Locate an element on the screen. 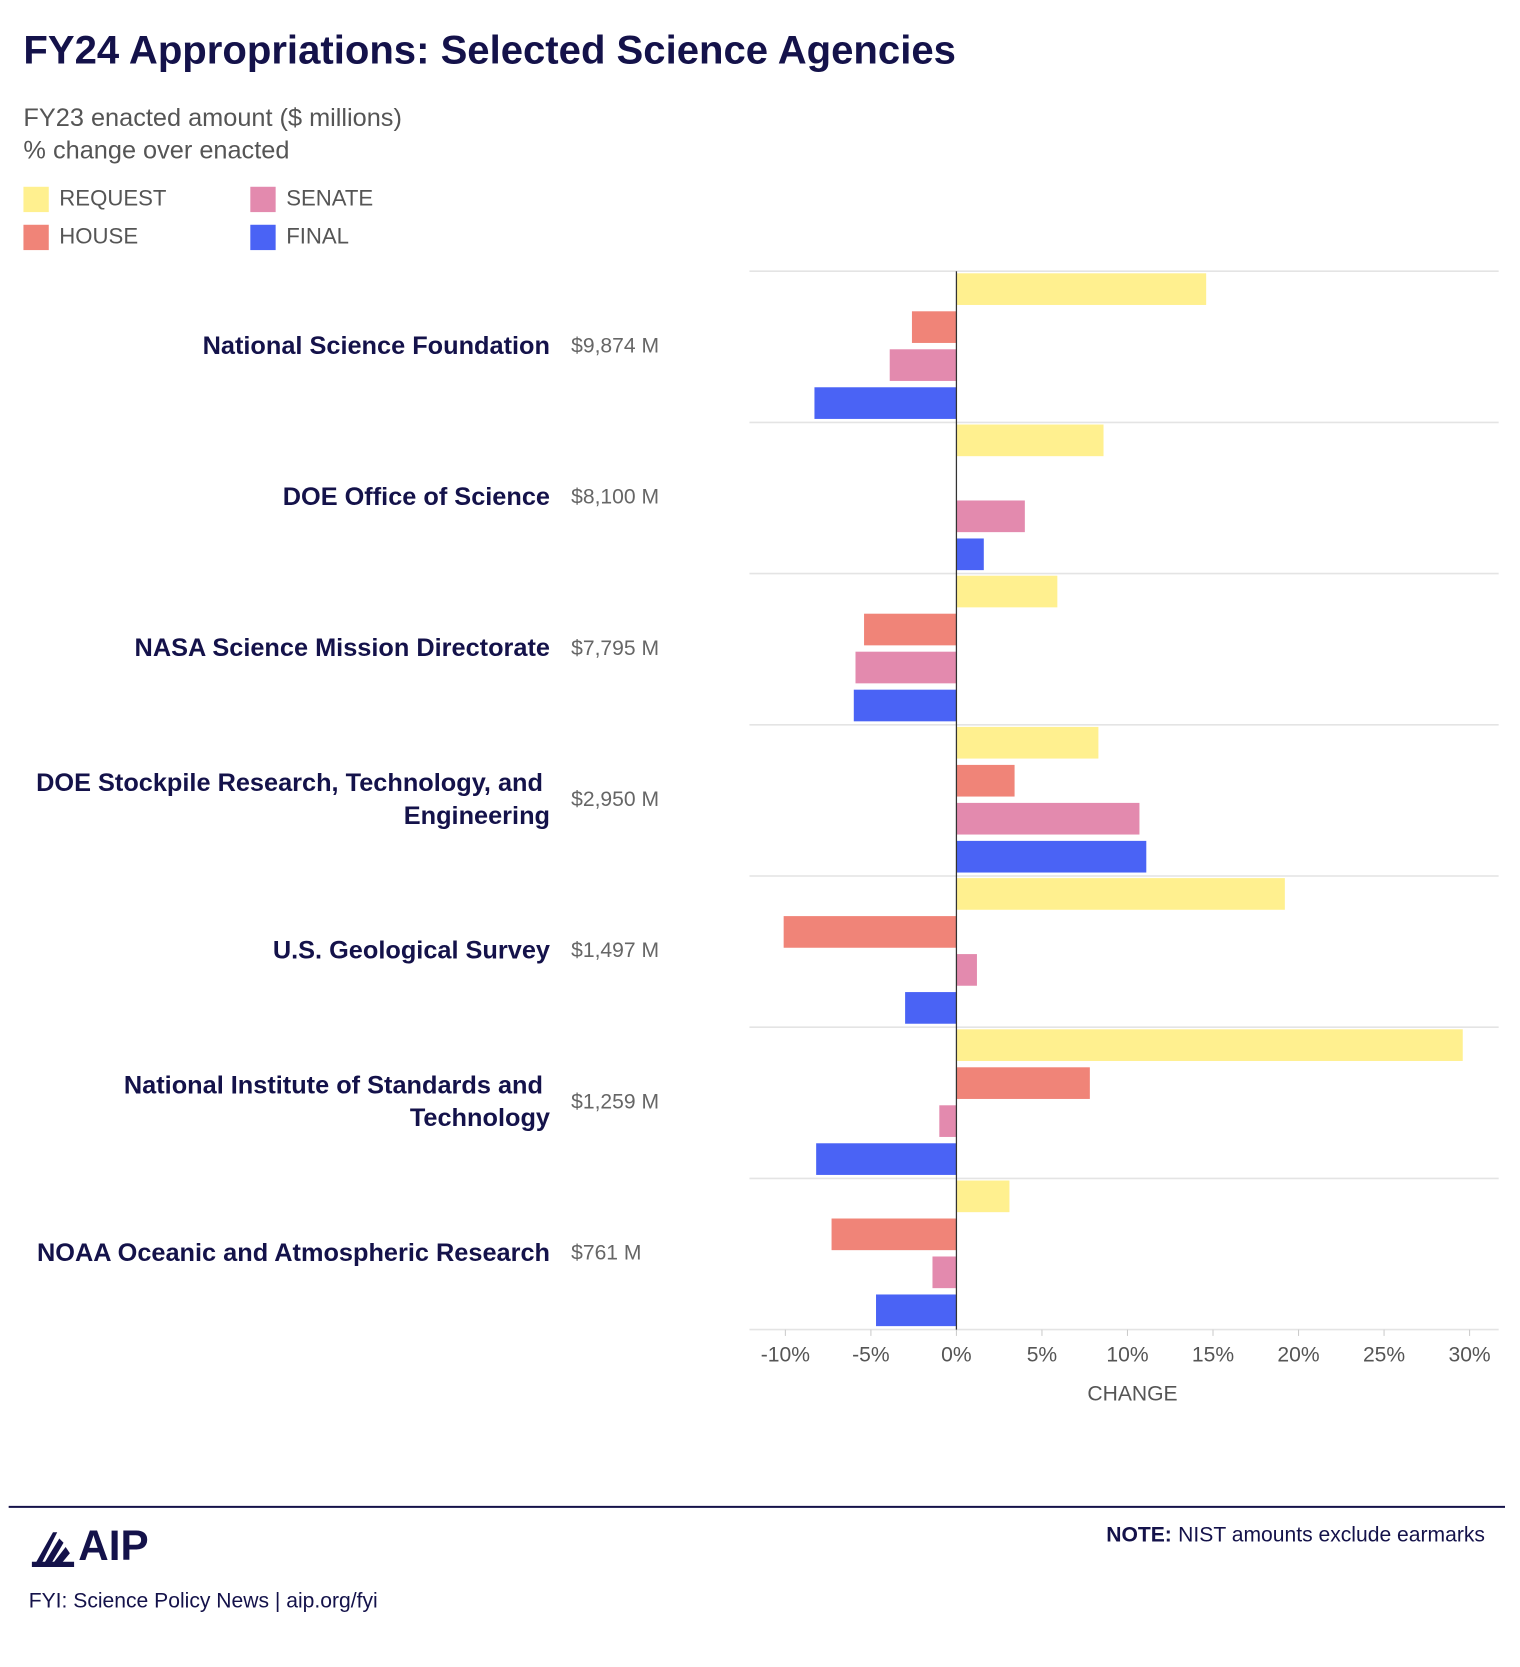 Image resolution: width=1520 pixels, height=1667 pixels. category-label-line: National Science Foundation is located at coordinates (376, 345).